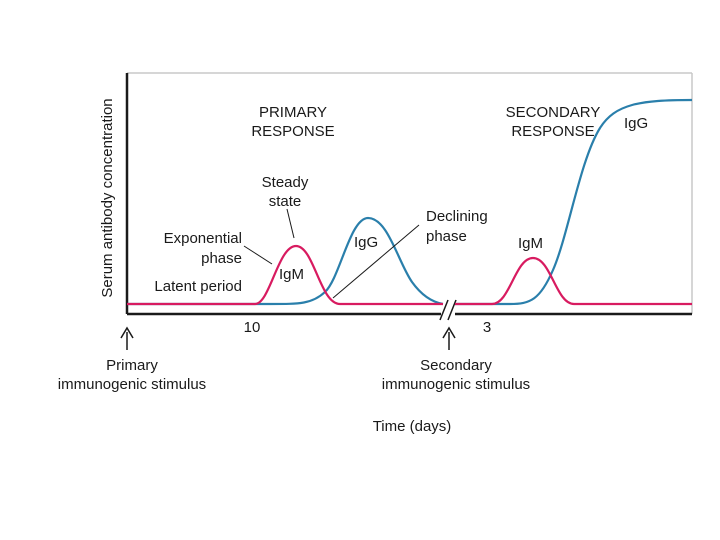 The image size is (720, 540). What do you see at coordinates (457, 216) in the screenshot?
I see `declining-phase-label: Declining` at bounding box center [457, 216].